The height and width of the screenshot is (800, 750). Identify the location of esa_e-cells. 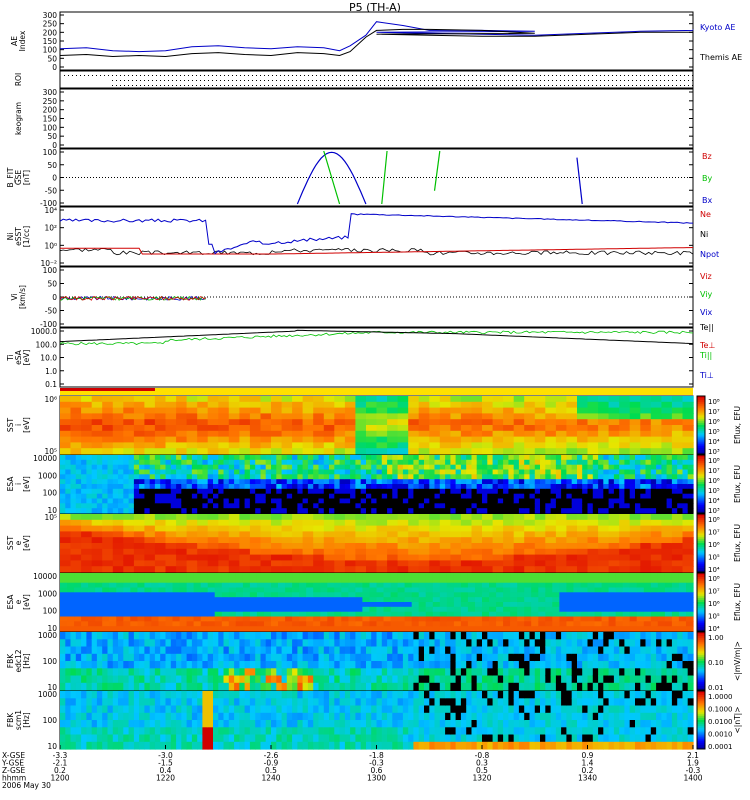
(377, 602).